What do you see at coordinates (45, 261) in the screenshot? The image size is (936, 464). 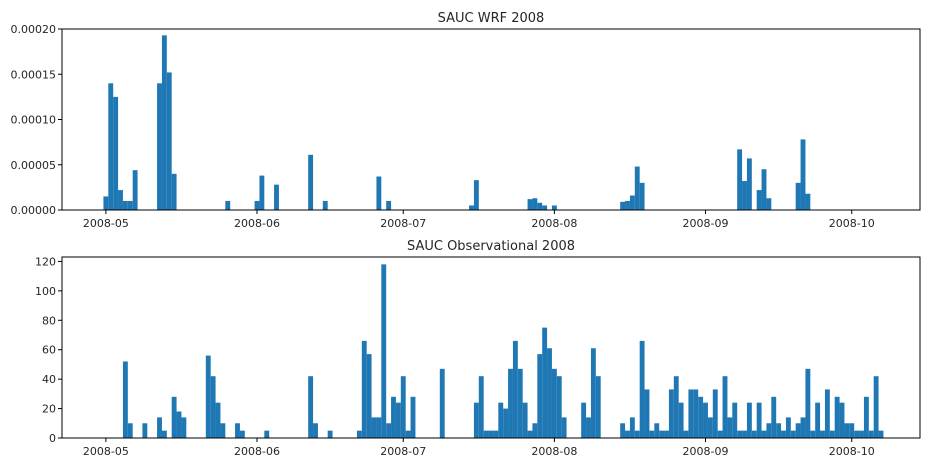 I see `observational-y-tick-label: 120` at bounding box center [45, 261].